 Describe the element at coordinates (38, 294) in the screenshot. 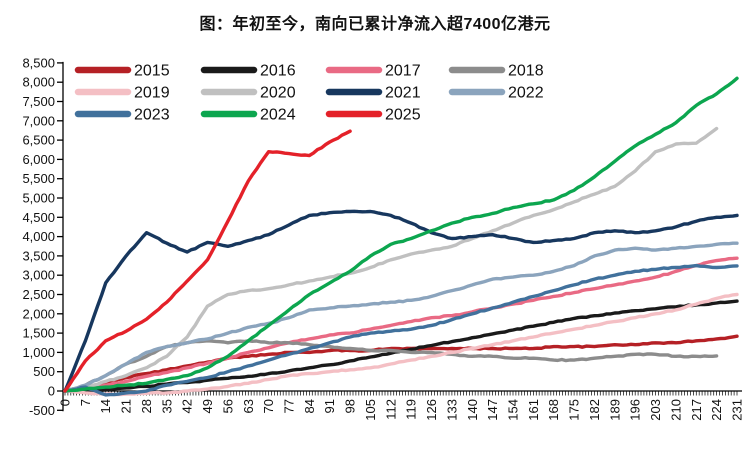

I see `svg-text: 2,500` at that location.